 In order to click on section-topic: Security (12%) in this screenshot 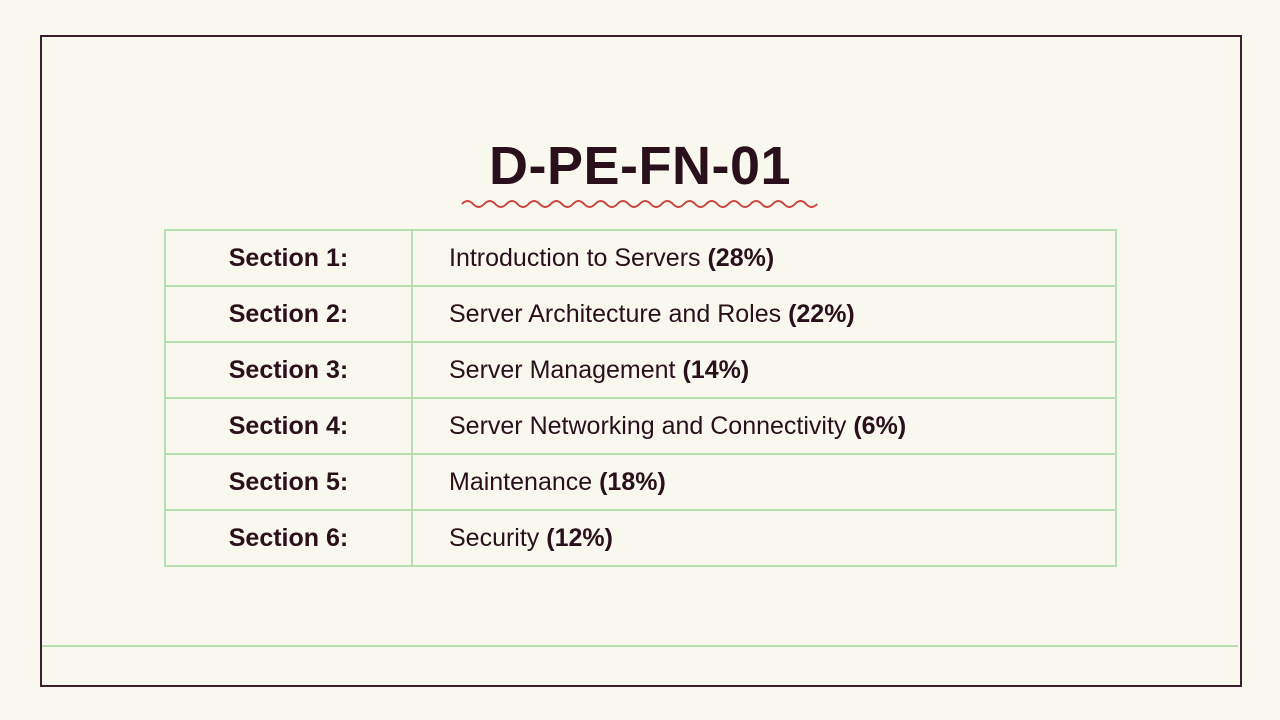, I will do `click(764, 538)`.